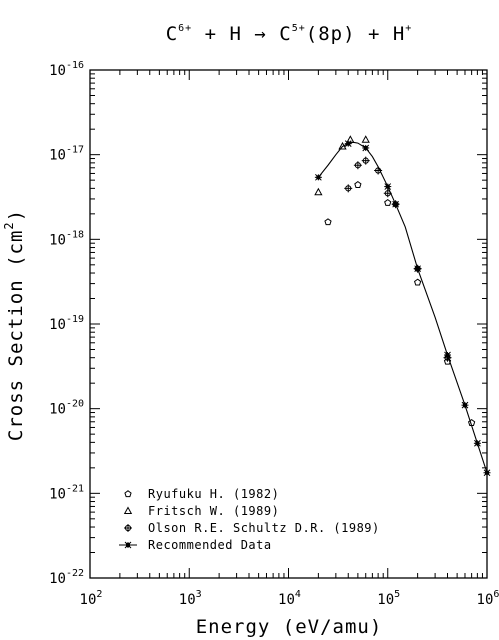 The image size is (499, 640). I want to click on x-tick-label: 10³, so click(190, 598).